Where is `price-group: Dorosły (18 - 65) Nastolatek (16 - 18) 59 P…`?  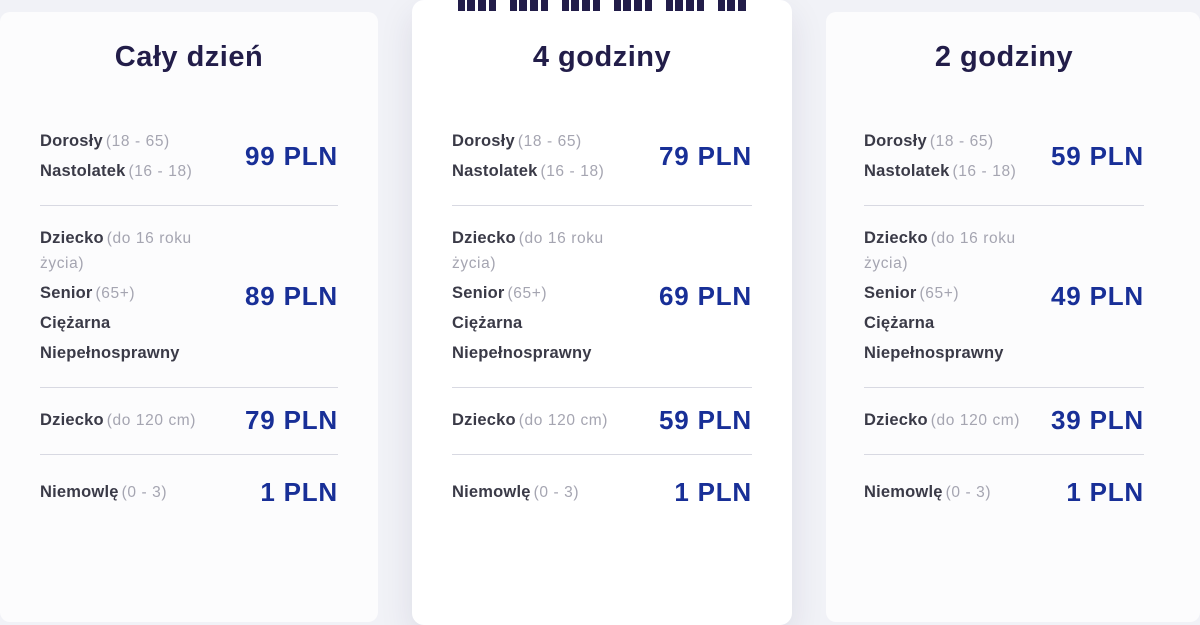
price-group: Dorosły (18 - 65) Nastolatek (16 - 18) 59 P… is located at coordinates (1004, 157).